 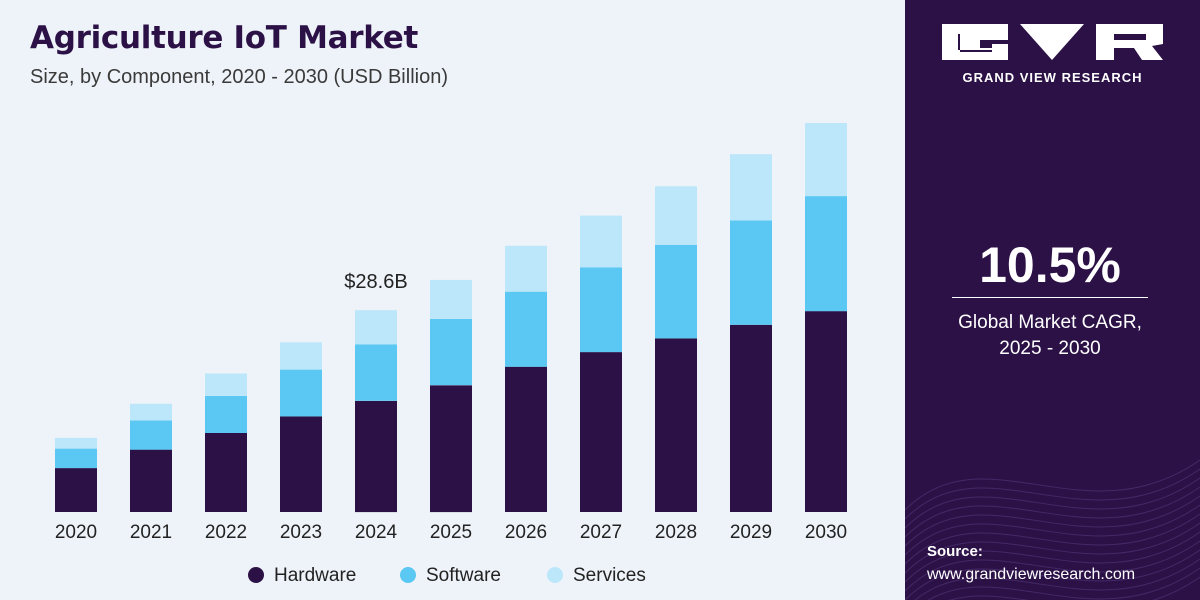 I want to click on bar-software-2025, so click(x=451, y=352).